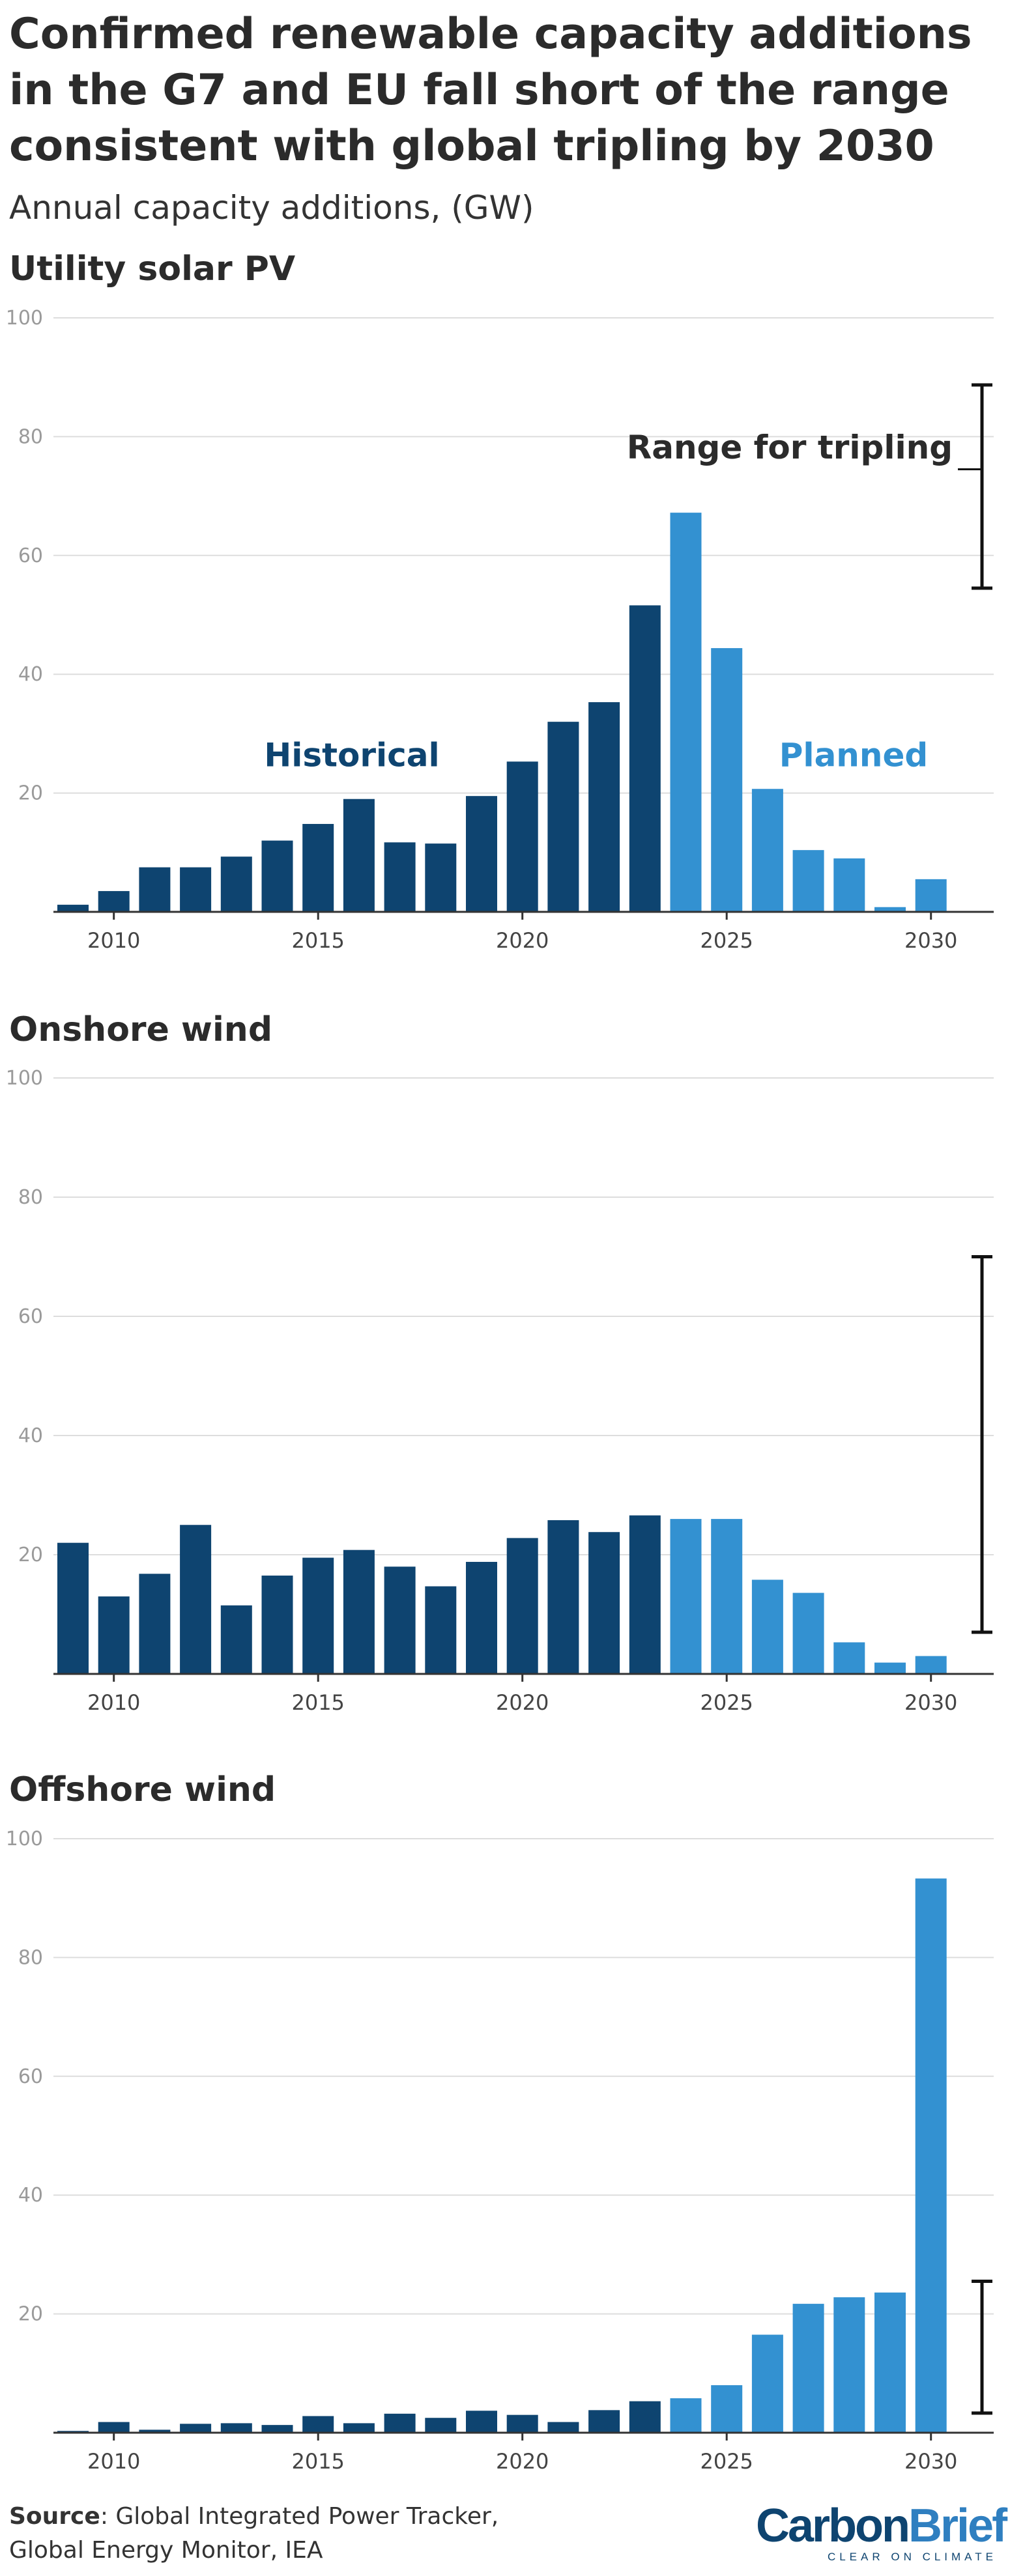 This screenshot has width=1010, height=2576. Describe the element at coordinates (271, 208) in the screenshot. I see `chart-subtitle: Annual capacity additions, (GW)` at that location.